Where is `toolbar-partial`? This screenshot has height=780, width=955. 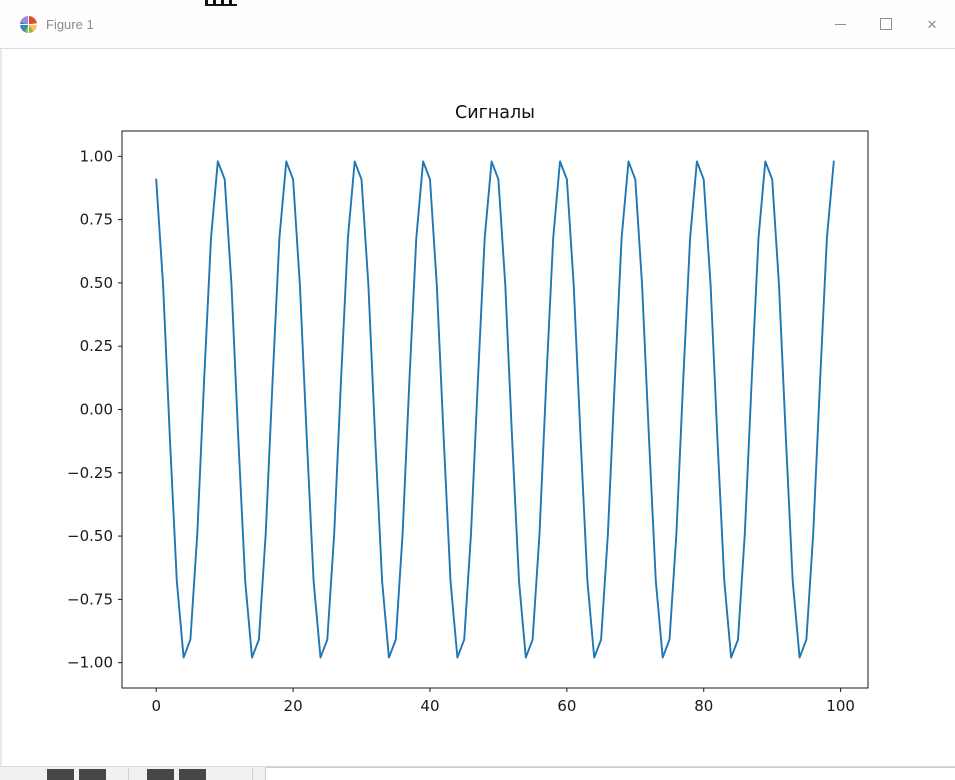
toolbar-partial is located at coordinates (477, 773).